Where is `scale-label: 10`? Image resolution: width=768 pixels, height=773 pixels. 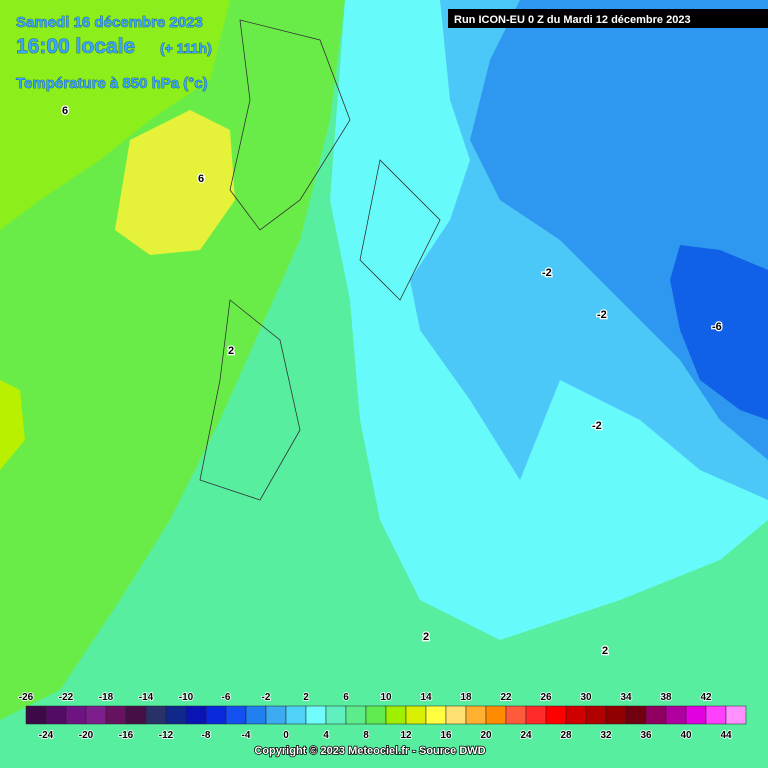 scale-label: 10 is located at coordinates (386, 697).